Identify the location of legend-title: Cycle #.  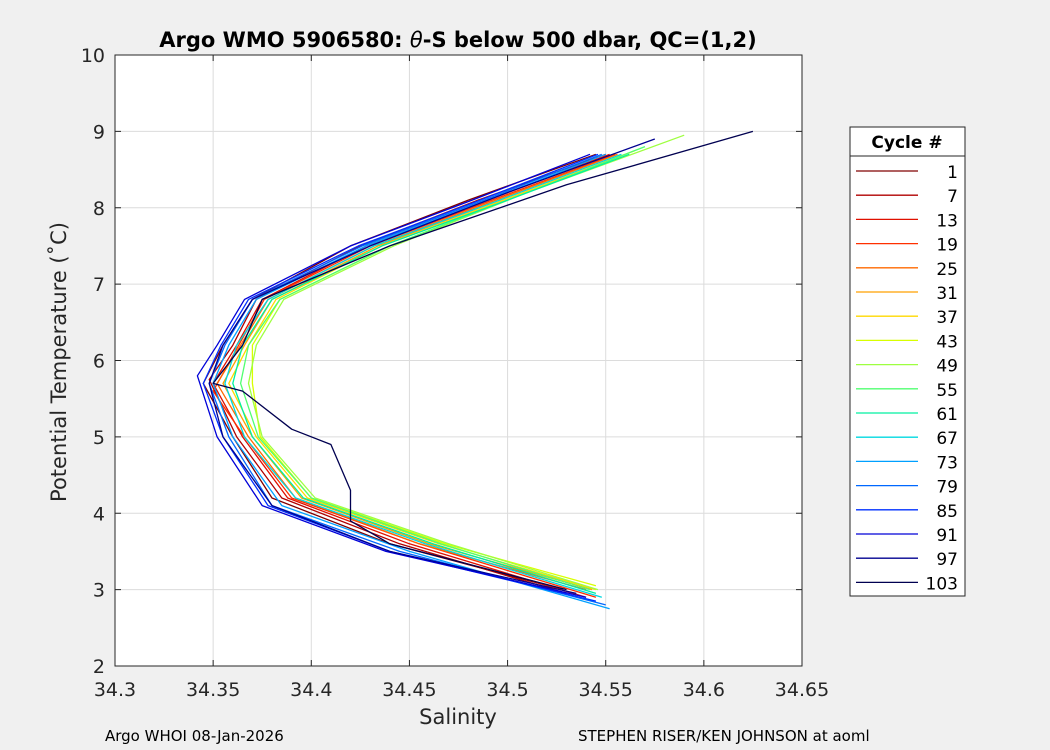
(906, 143).